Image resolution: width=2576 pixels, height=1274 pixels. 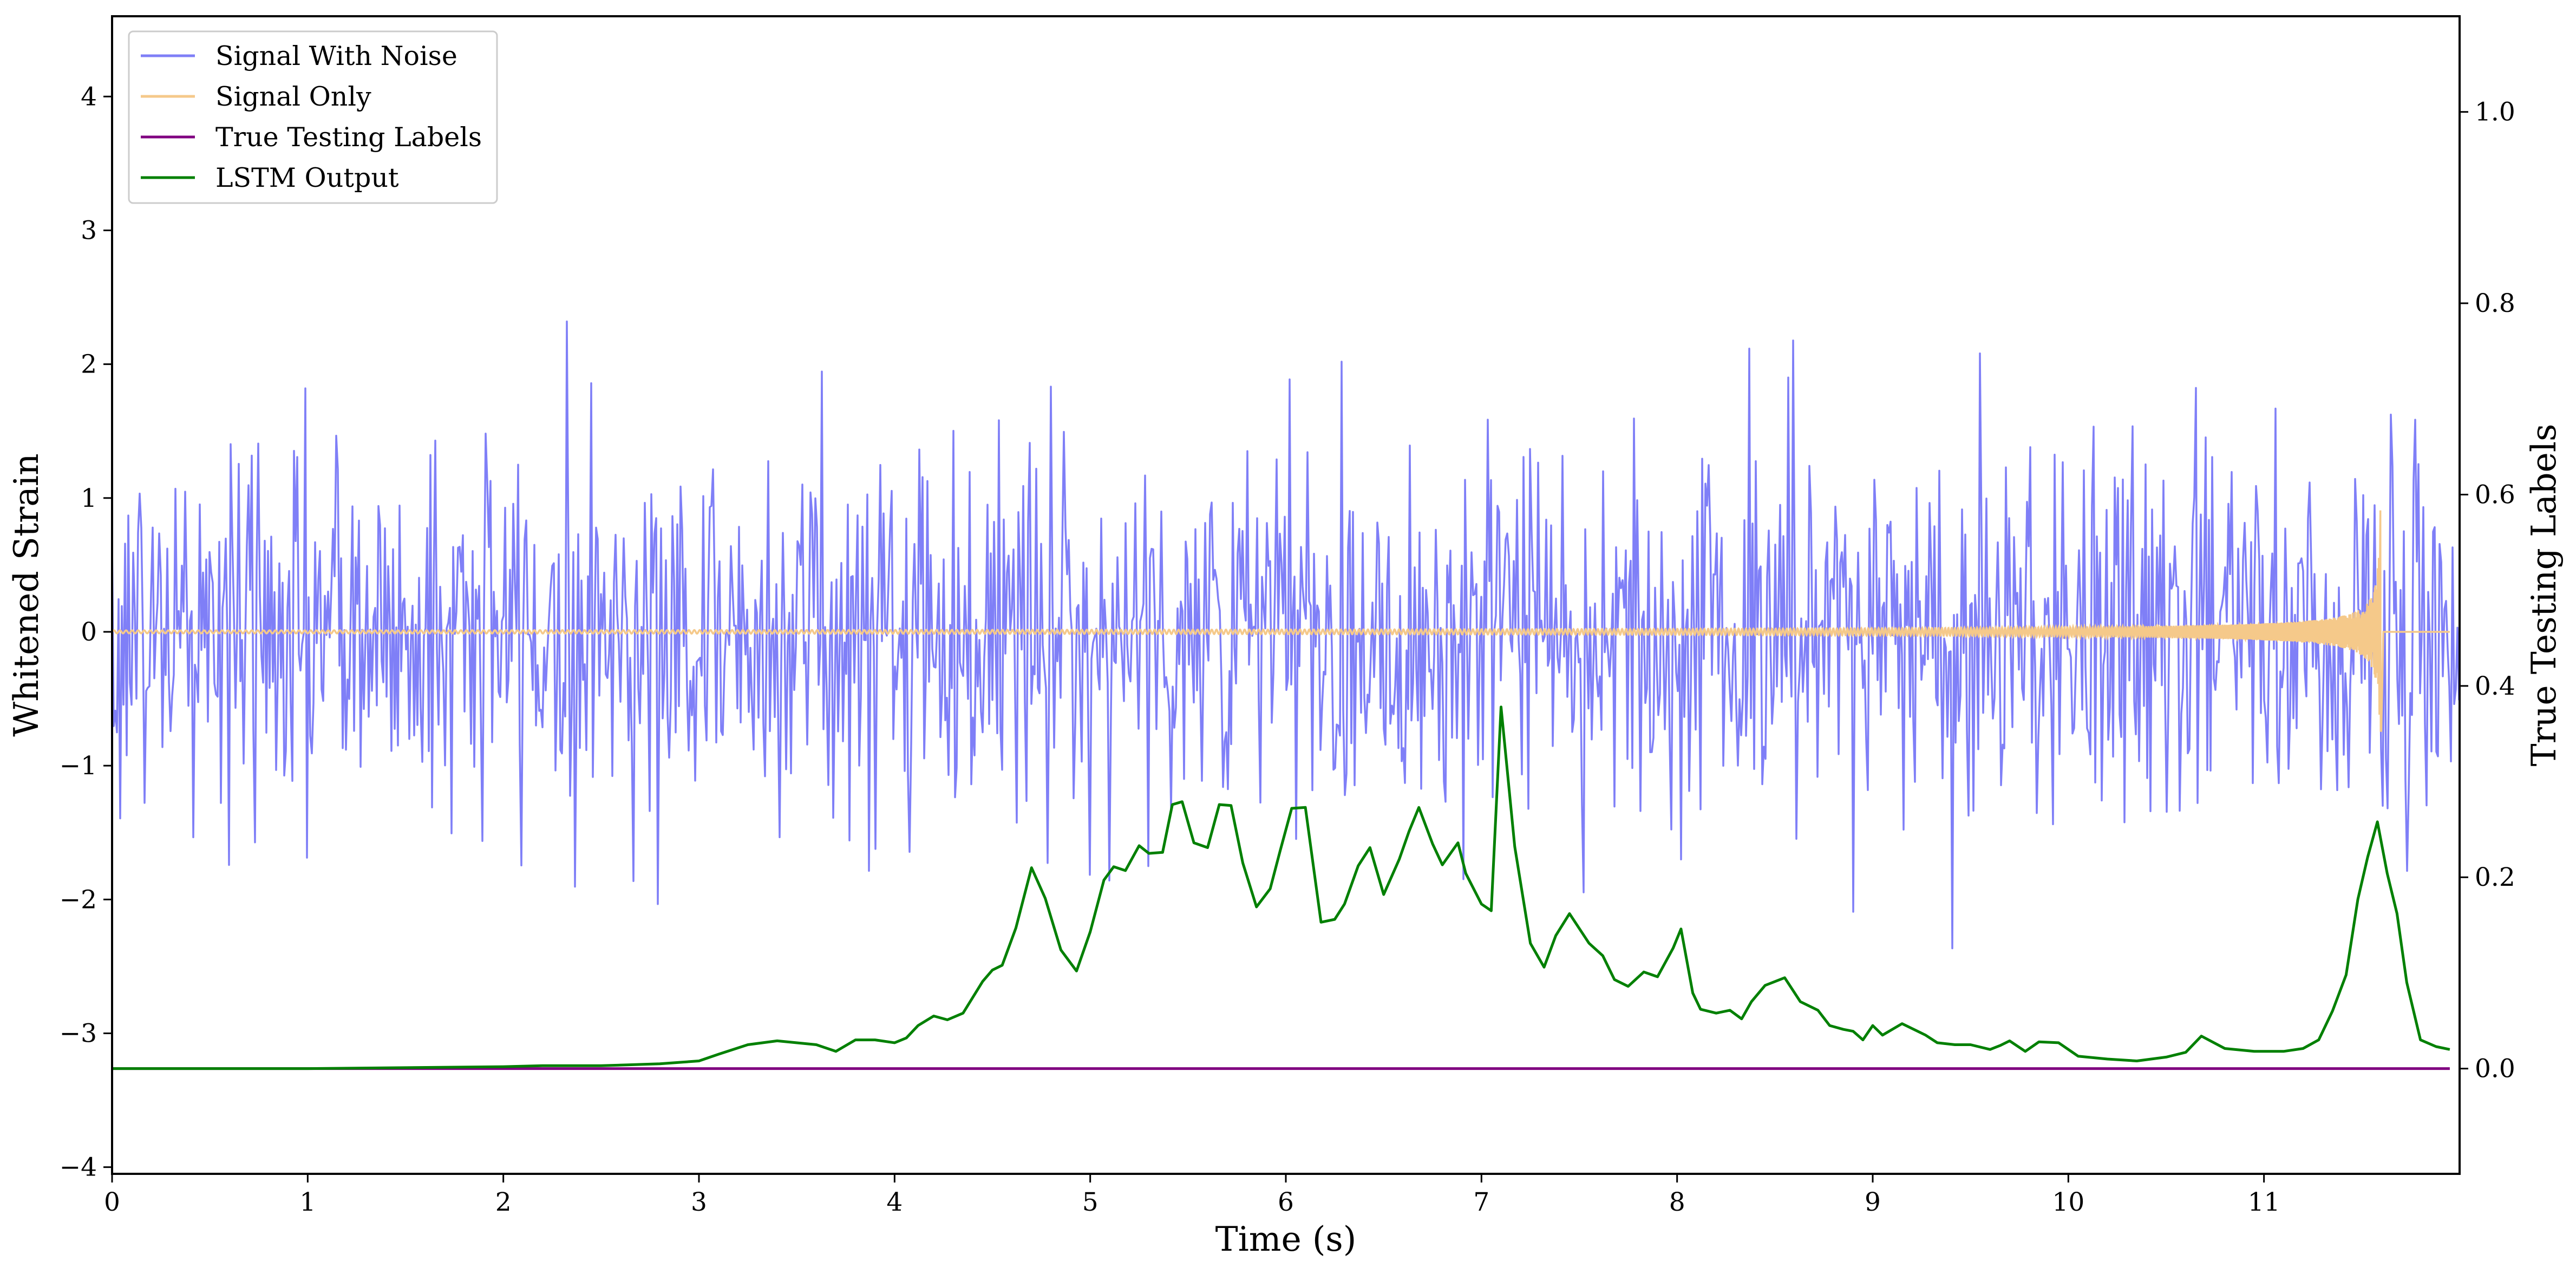 I want to click on legend-box, so click(x=313, y=117).